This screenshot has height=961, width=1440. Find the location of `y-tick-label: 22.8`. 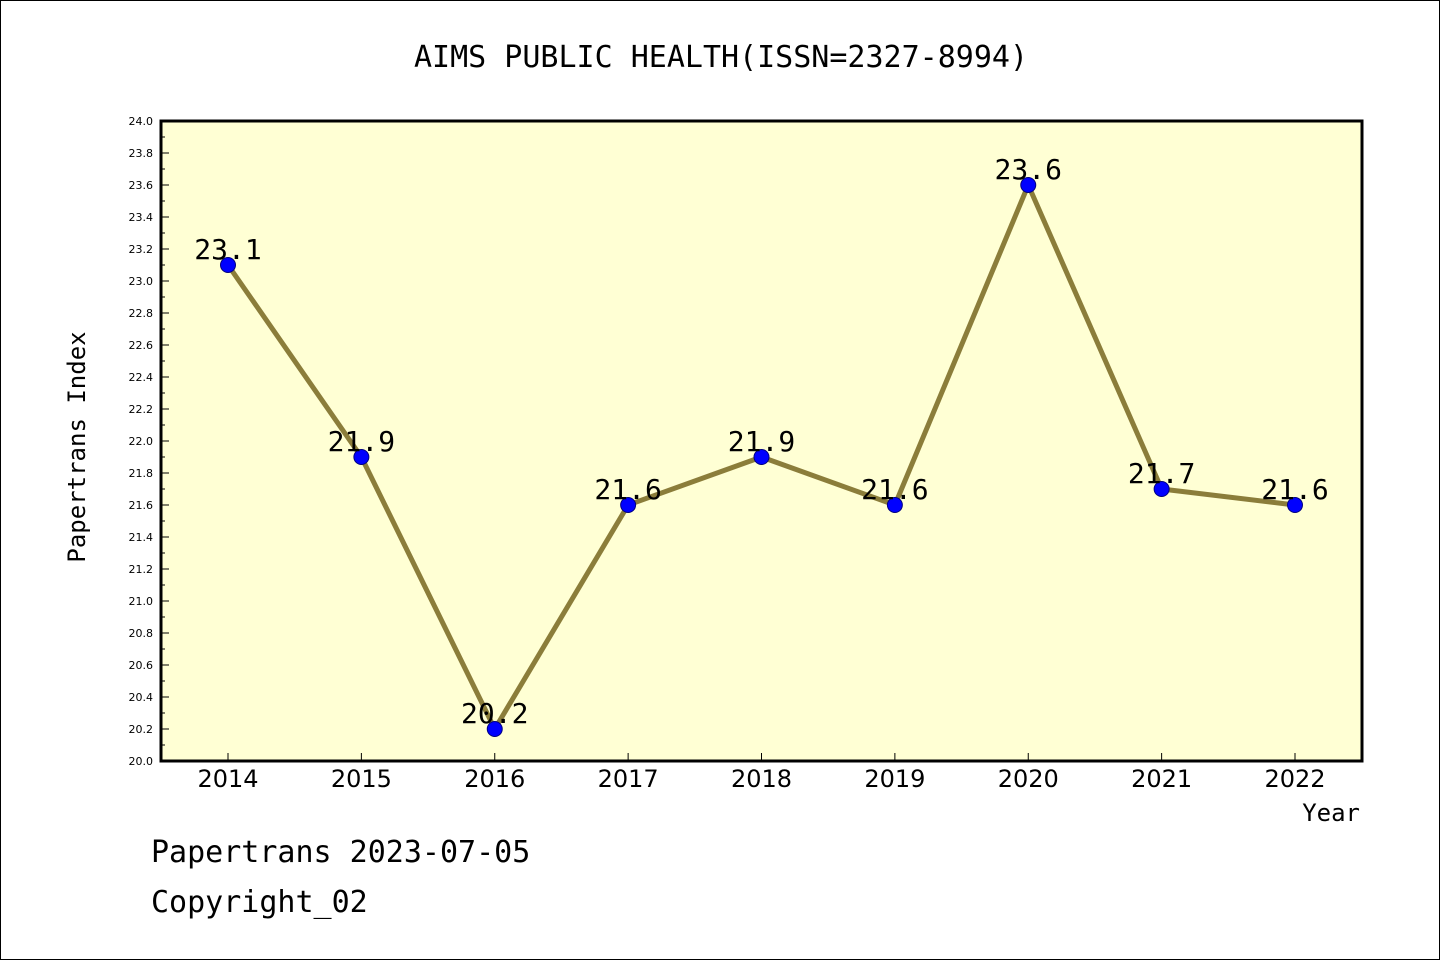

y-tick-label: 22.8 is located at coordinates (141, 313).